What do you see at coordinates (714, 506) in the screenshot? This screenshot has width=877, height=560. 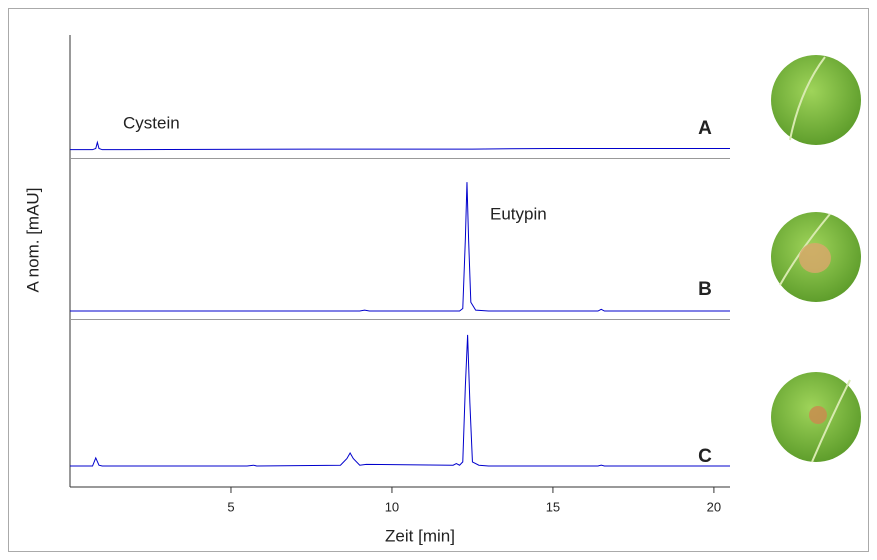 I see `x-tick-label: 20` at bounding box center [714, 506].